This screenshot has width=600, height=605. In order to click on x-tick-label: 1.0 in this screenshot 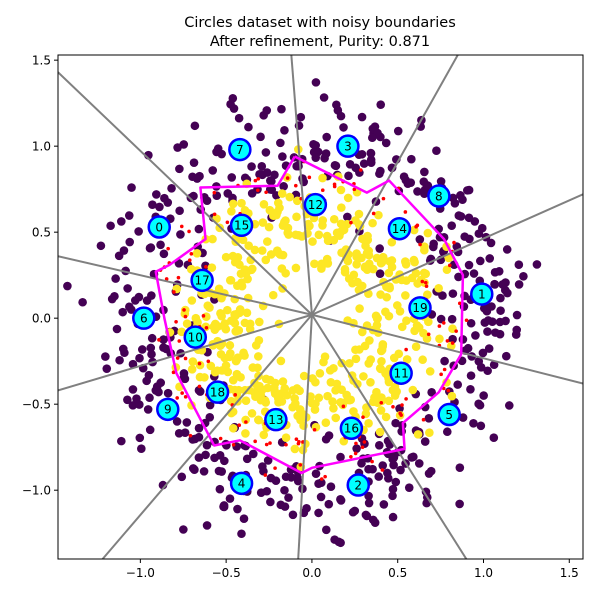, I will do `click(483, 573)`.